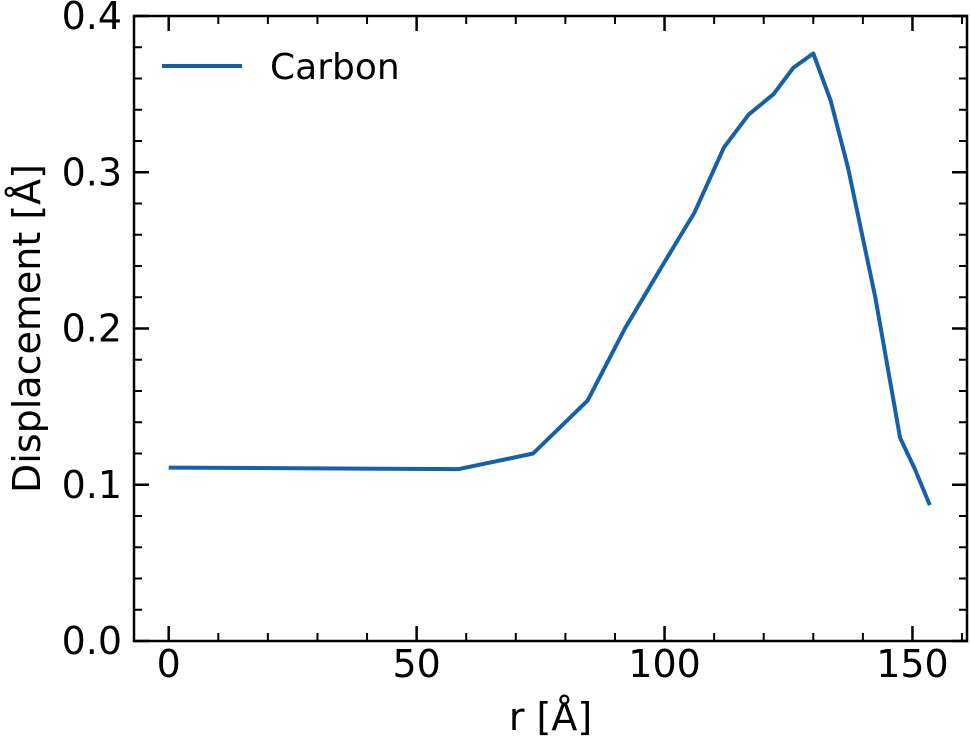 This screenshot has height=738, width=970. I want to click on y-axis-label: Displacement [Å], so click(27, 328).